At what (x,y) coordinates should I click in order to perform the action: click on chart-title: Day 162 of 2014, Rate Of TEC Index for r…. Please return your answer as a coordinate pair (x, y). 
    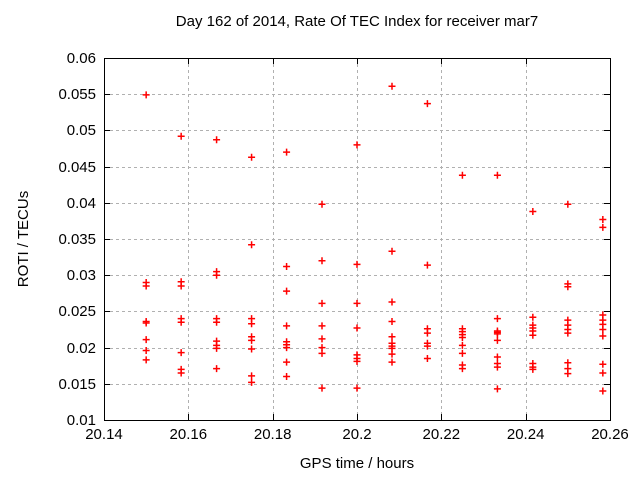
    Looking at the image, I should click on (357, 21).